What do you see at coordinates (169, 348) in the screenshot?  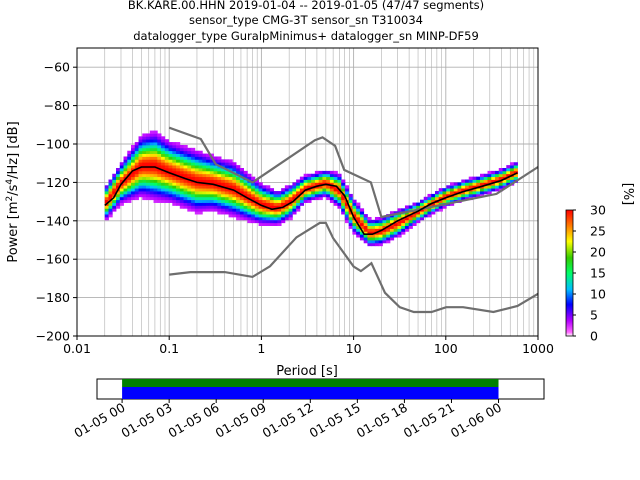 I see `x-tick-label: 0.1` at bounding box center [169, 348].